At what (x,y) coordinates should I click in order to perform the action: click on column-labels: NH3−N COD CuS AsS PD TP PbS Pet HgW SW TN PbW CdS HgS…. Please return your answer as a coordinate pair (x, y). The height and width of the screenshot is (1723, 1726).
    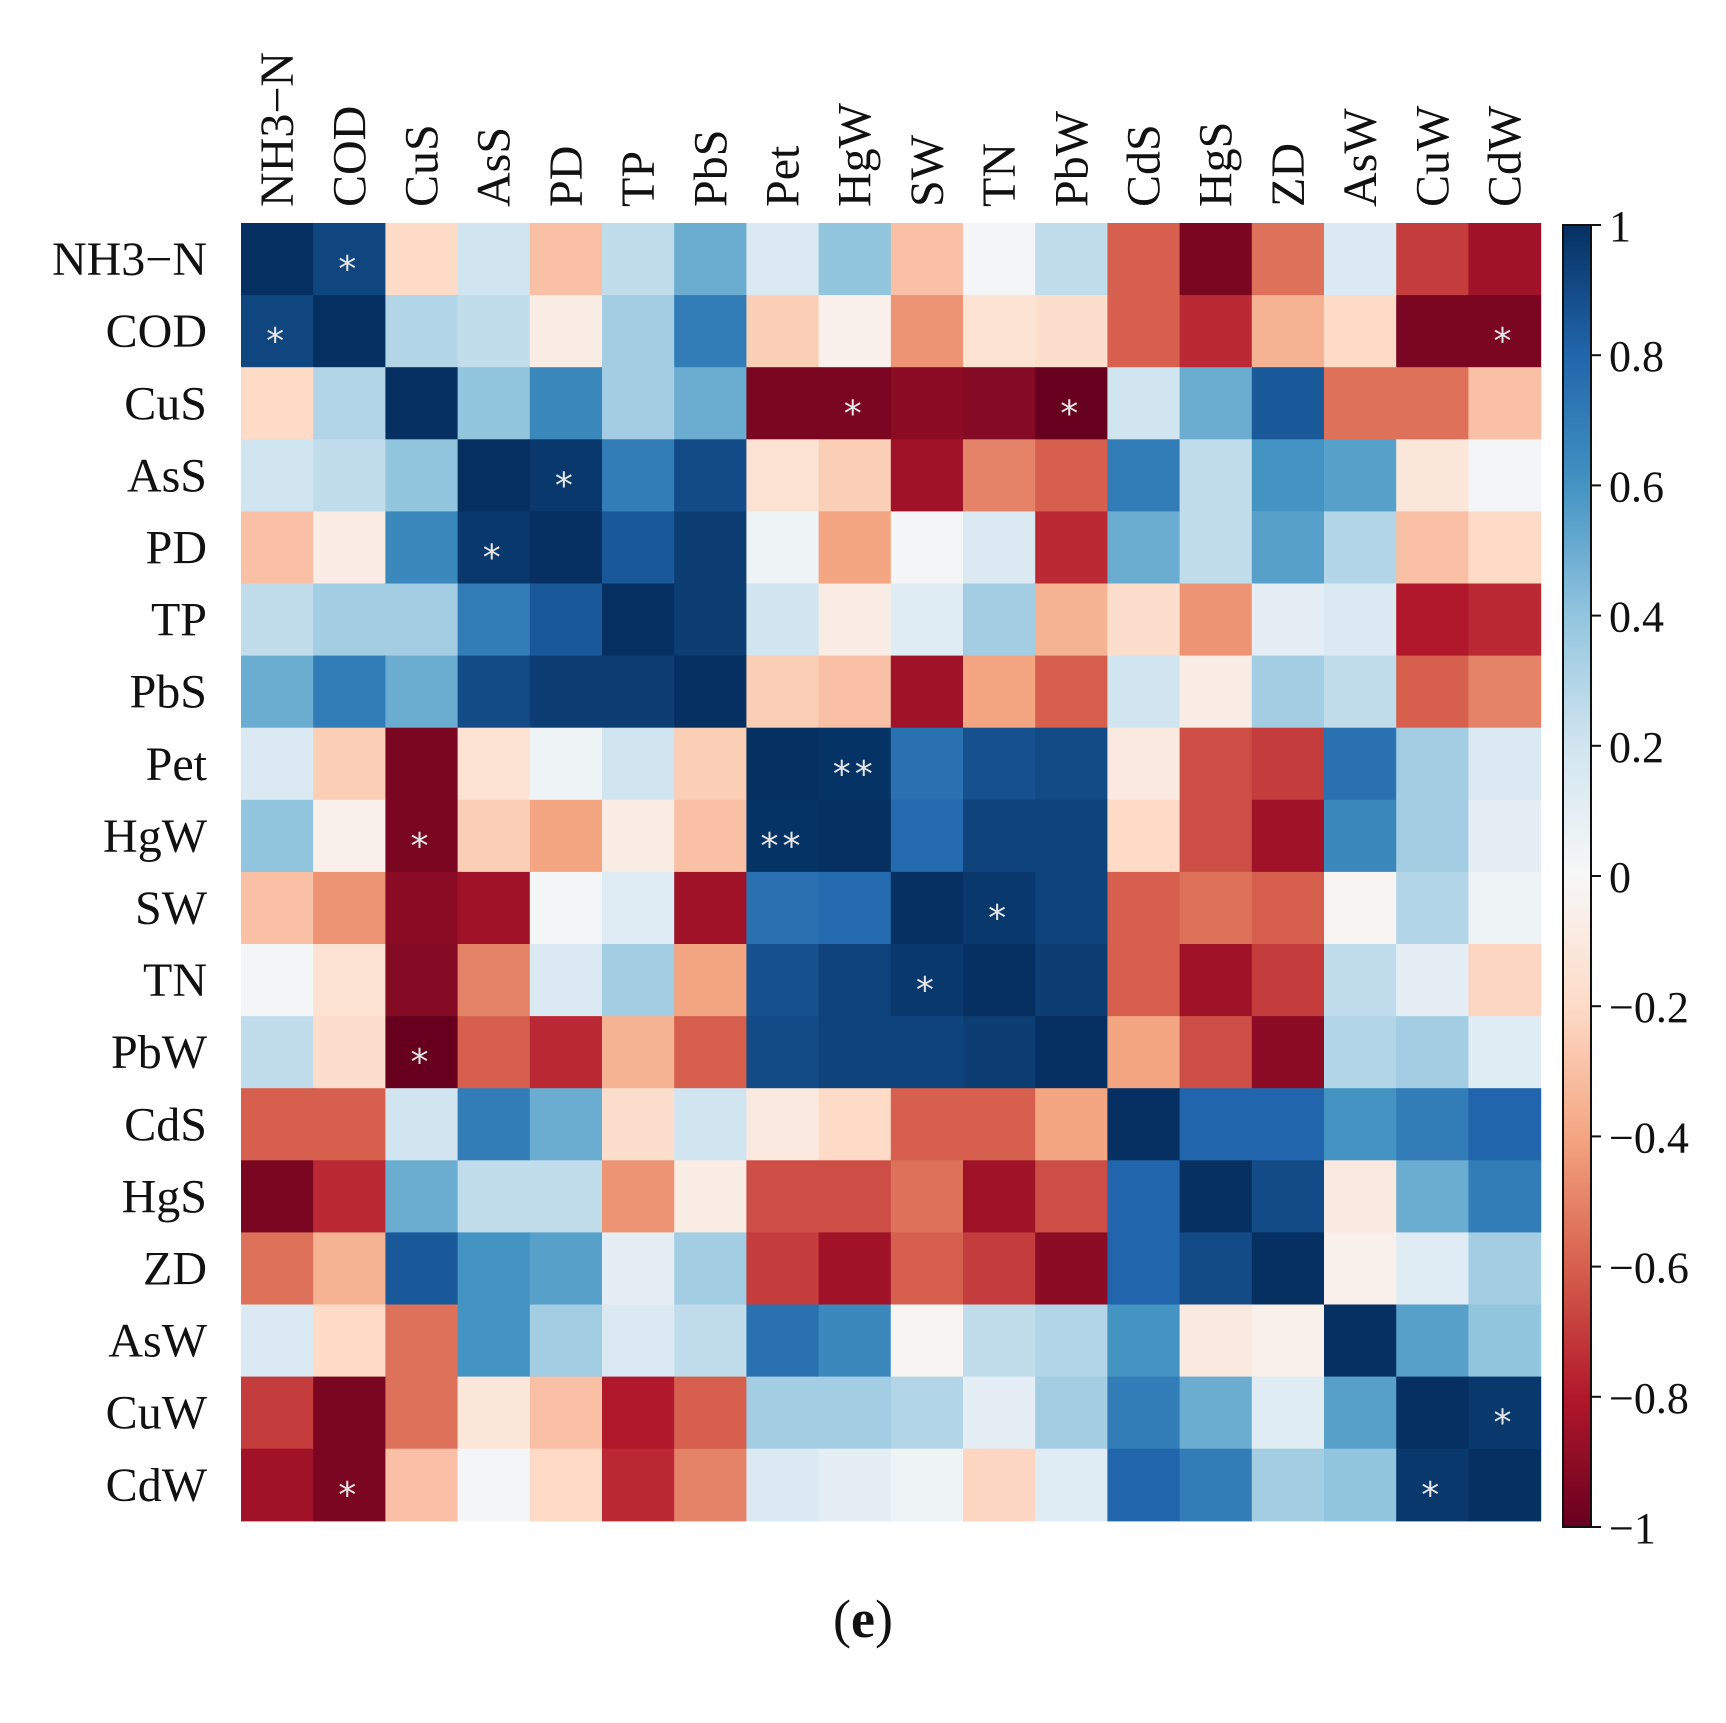
    Looking at the image, I should click on (891, 129).